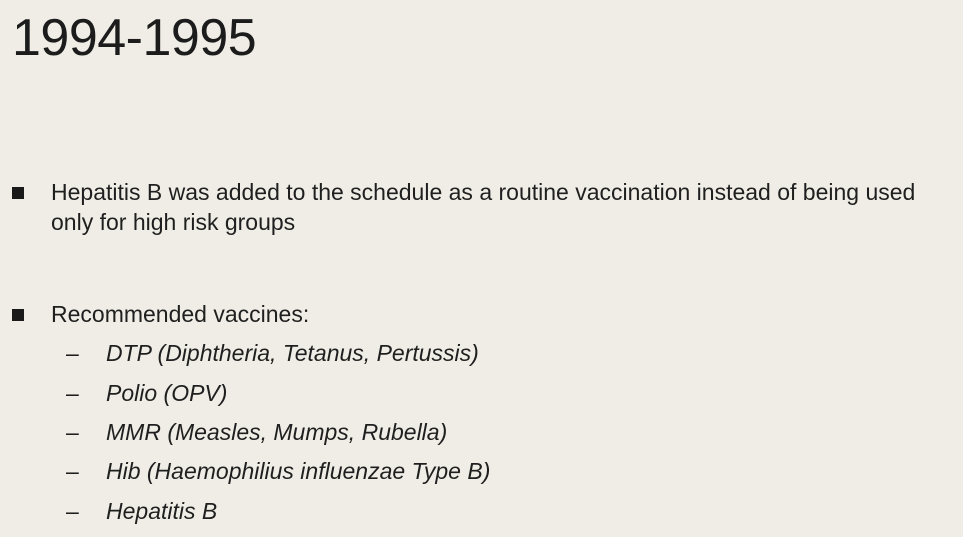 The image size is (963, 537). Describe the element at coordinates (162, 511) in the screenshot. I see `sub-item-text: Hepatitis B` at that location.